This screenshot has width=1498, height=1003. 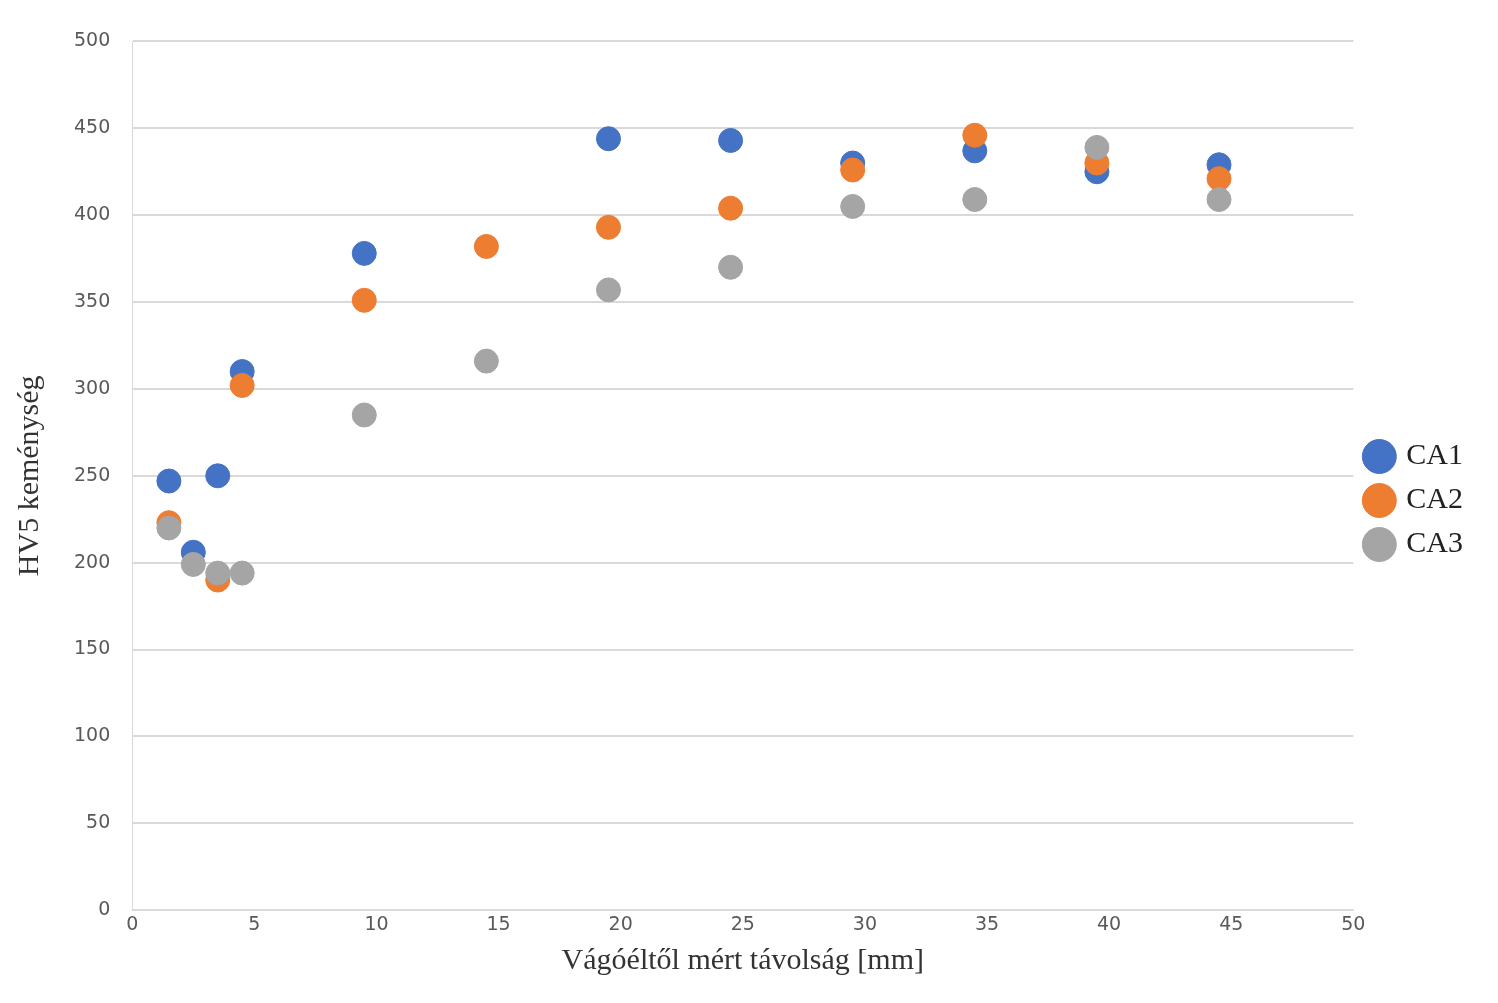 I want to click on y-tick-label: 150, so click(x=92, y=647).